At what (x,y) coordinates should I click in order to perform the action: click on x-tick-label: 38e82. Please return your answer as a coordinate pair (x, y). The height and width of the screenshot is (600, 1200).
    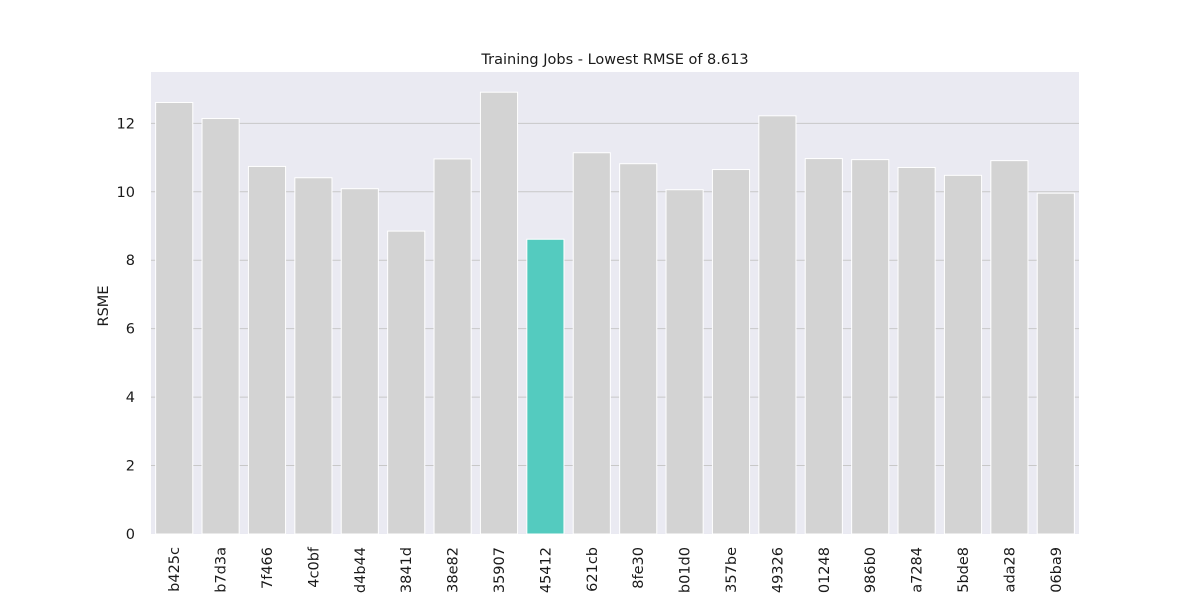
    Looking at the image, I should click on (454, 570).